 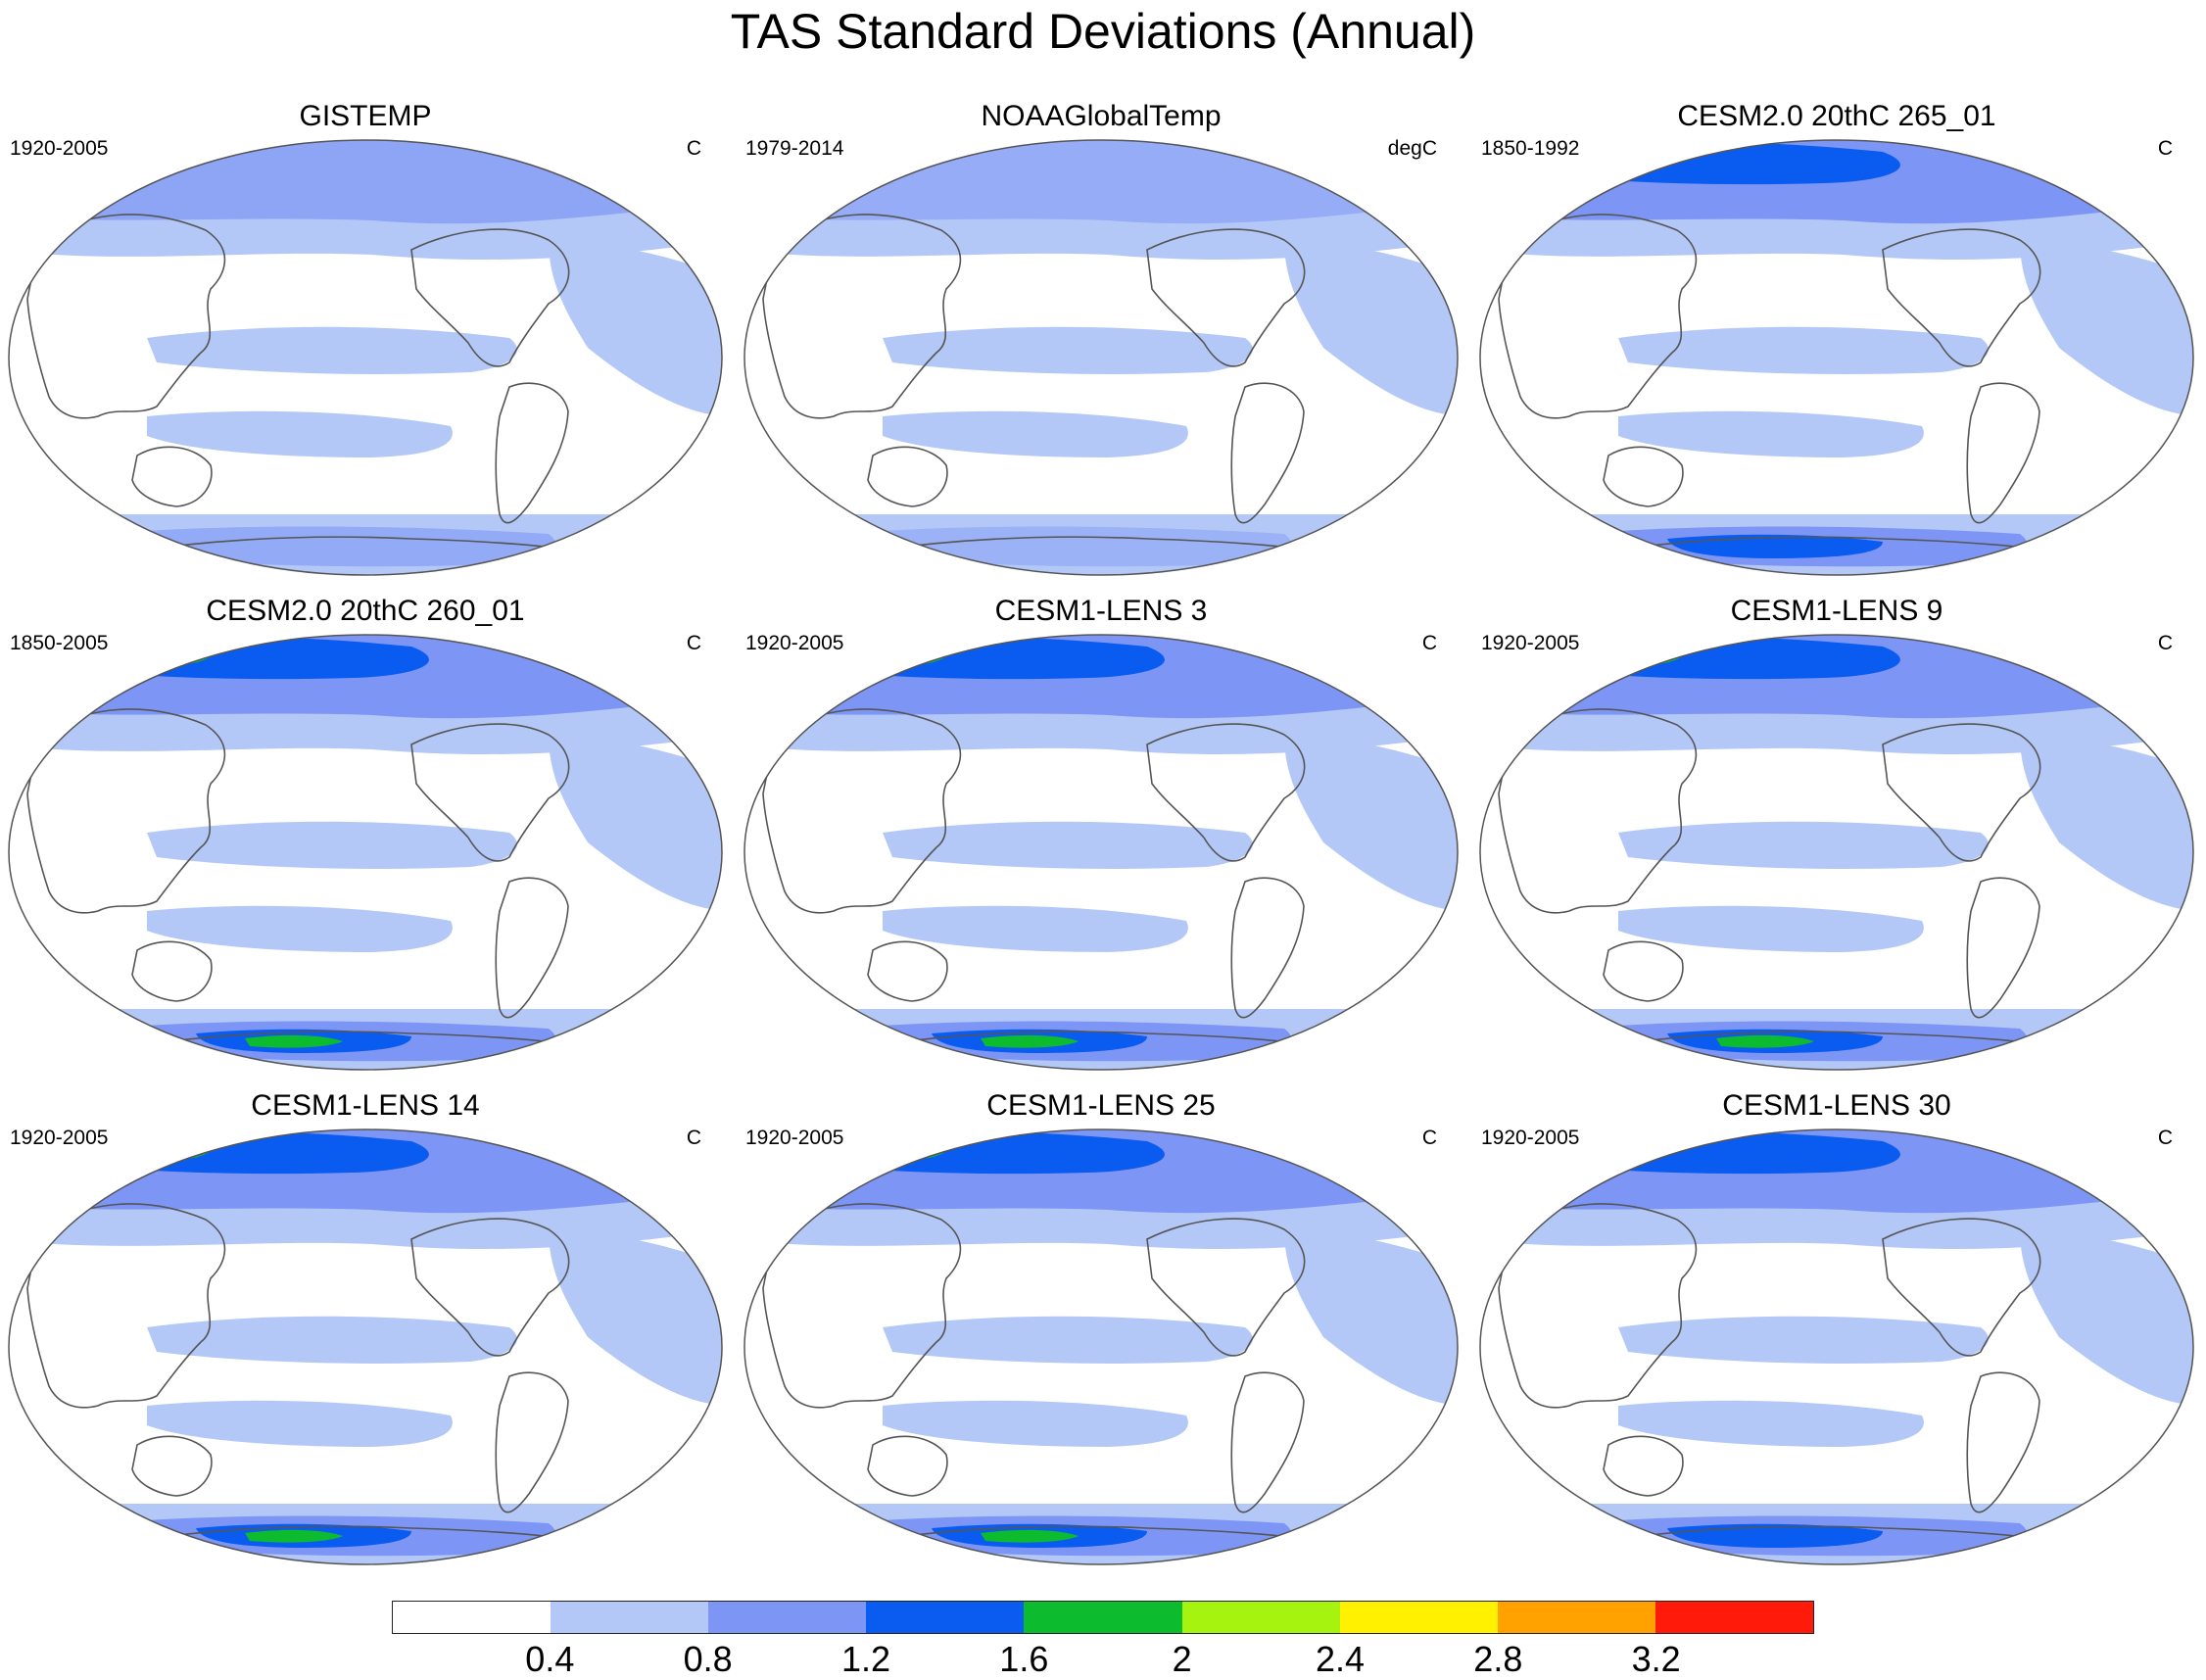 I want to click on map-panel: CESM1-LENS 14 1920-2005 C, so click(x=365, y=1327).